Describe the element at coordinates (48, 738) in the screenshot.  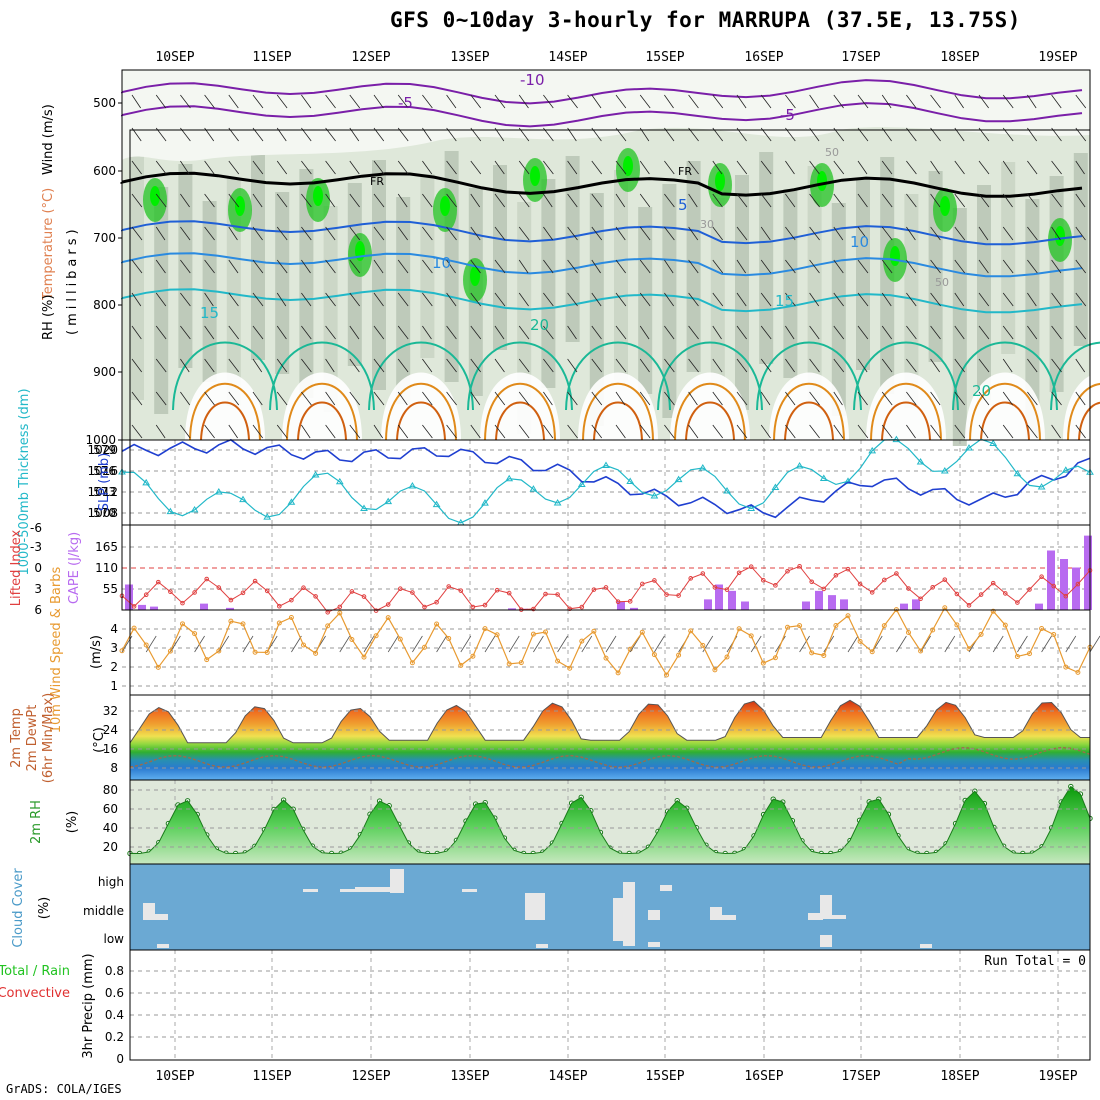
I see `temp2m-axis-label-line: (6hr Min/Max)` at that location.